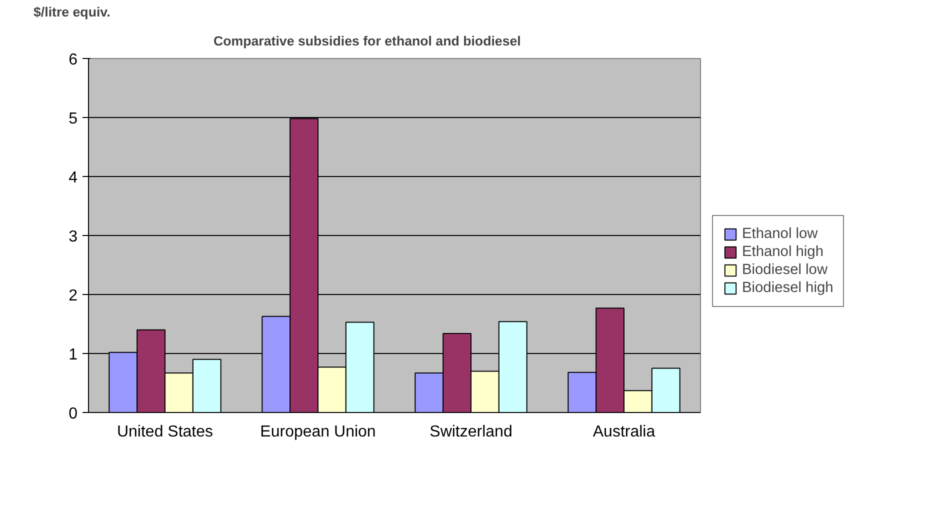 This screenshot has height=521, width=930. Describe the element at coordinates (165, 432) in the screenshot. I see `x-tick-label: United States` at that location.